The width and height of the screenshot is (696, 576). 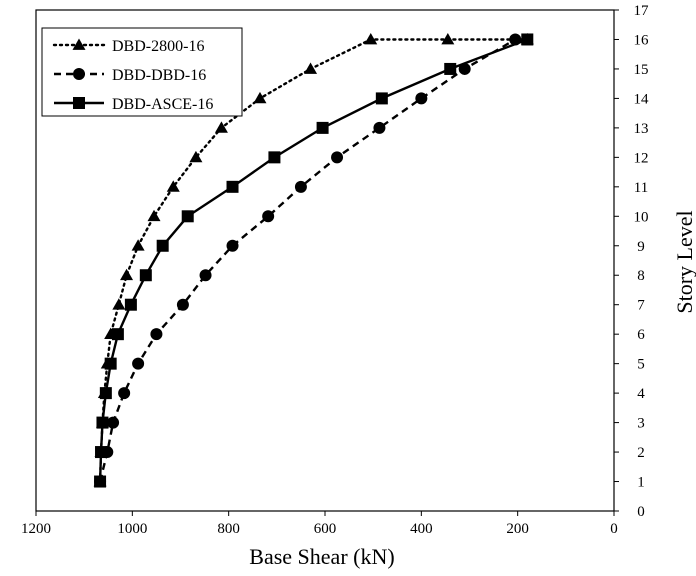 I want to click on y-tick-label: 9, so click(x=641, y=247).